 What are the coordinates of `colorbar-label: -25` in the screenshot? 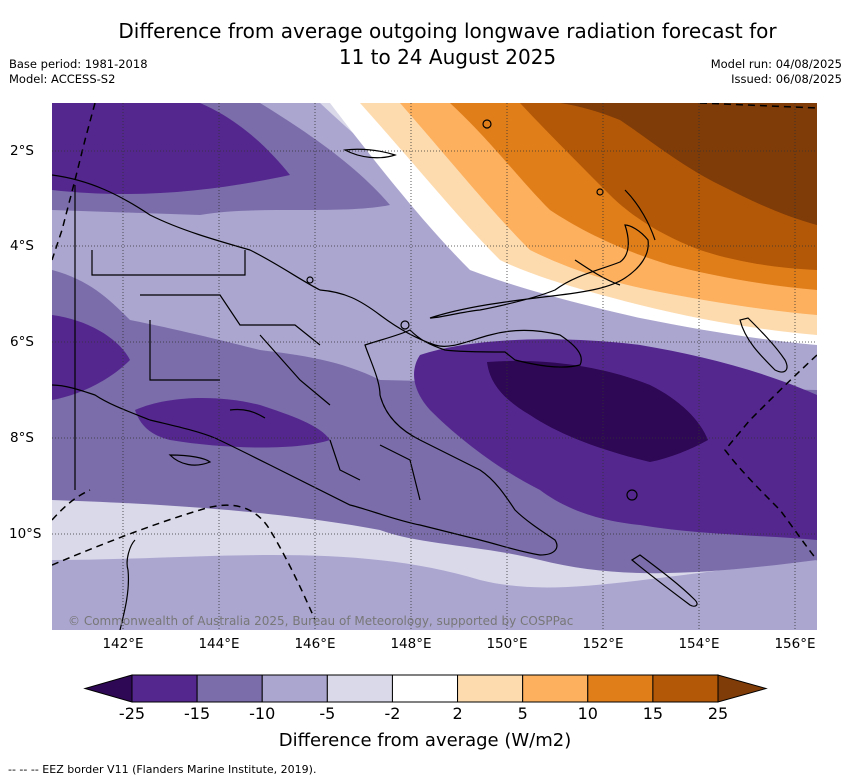 It's located at (132, 713).